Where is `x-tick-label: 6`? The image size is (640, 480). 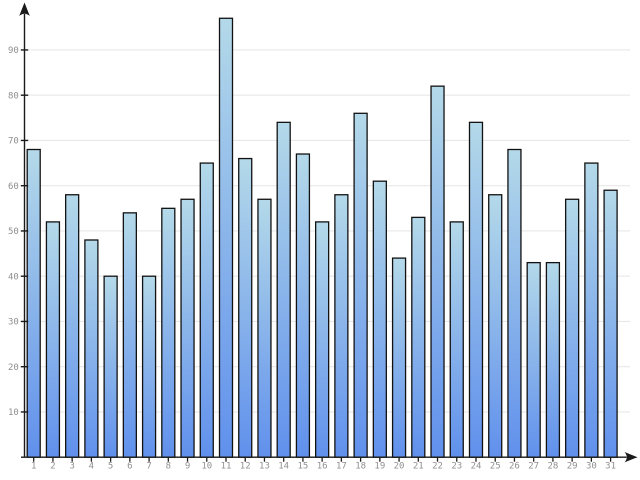
x-tick-label: 6 is located at coordinates (129, 467).